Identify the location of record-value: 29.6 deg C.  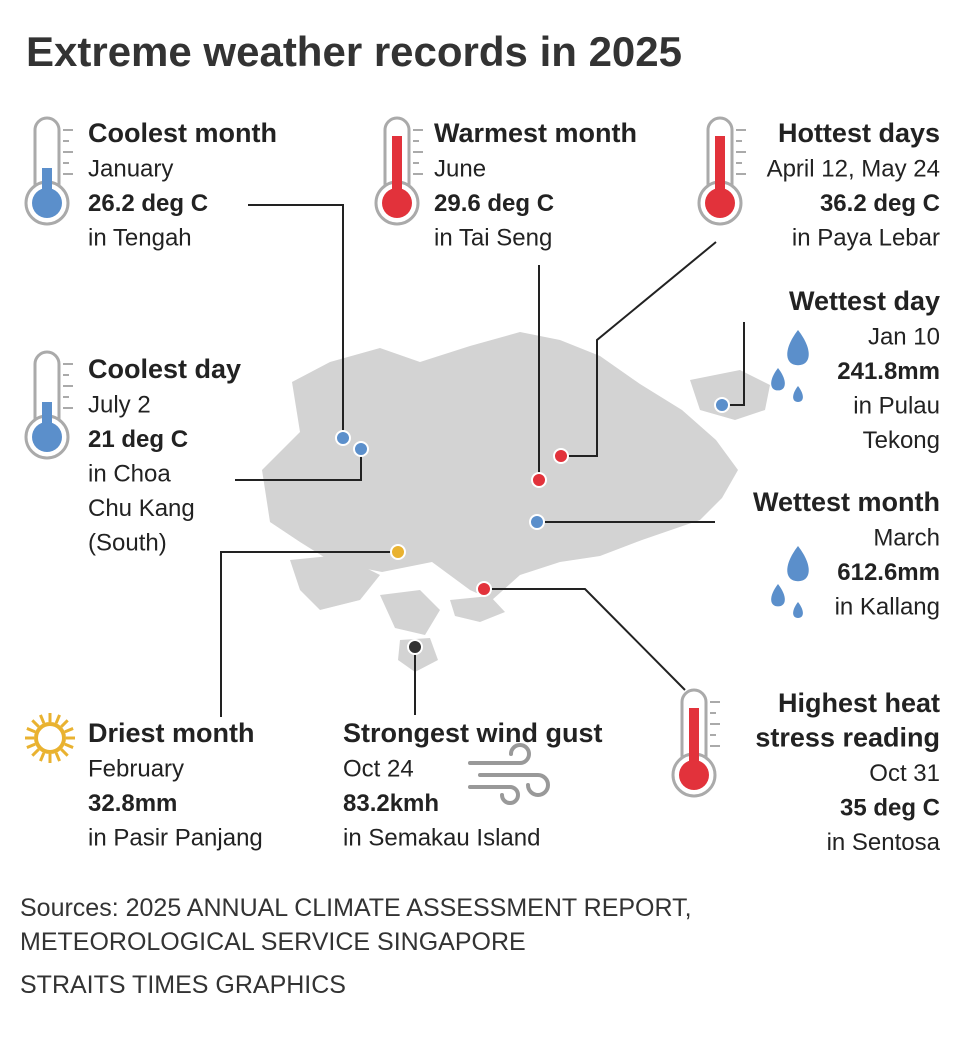
(494, 203).